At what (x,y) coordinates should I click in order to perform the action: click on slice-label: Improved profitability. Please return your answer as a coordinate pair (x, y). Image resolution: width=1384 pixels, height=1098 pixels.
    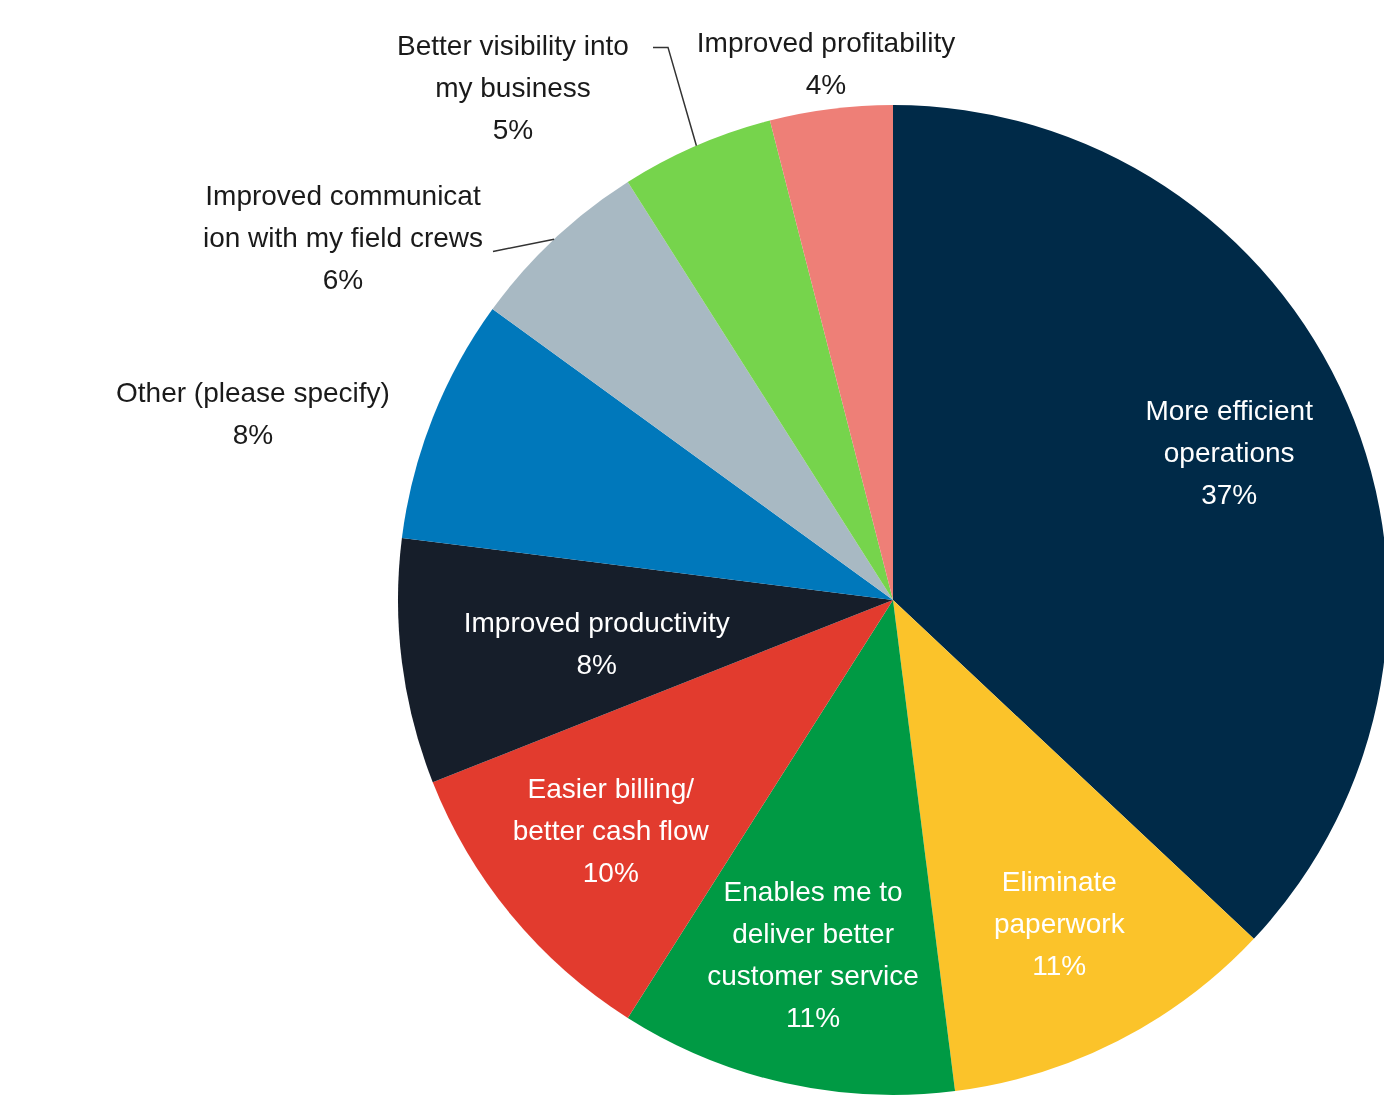
    Looking at the image, I should click on (826, 43).